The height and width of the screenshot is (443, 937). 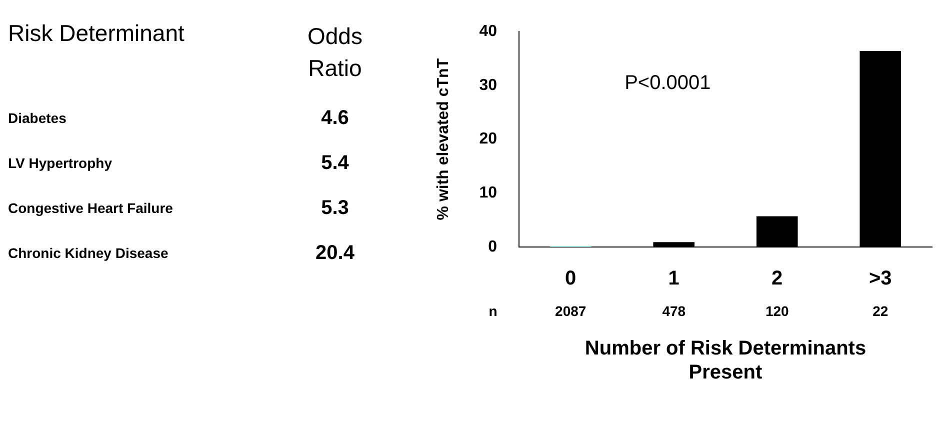 What do you see at coordinates (488, 31) in the screenshot?
I see `y-tick-label: 40` at bounding box center [488, 31].